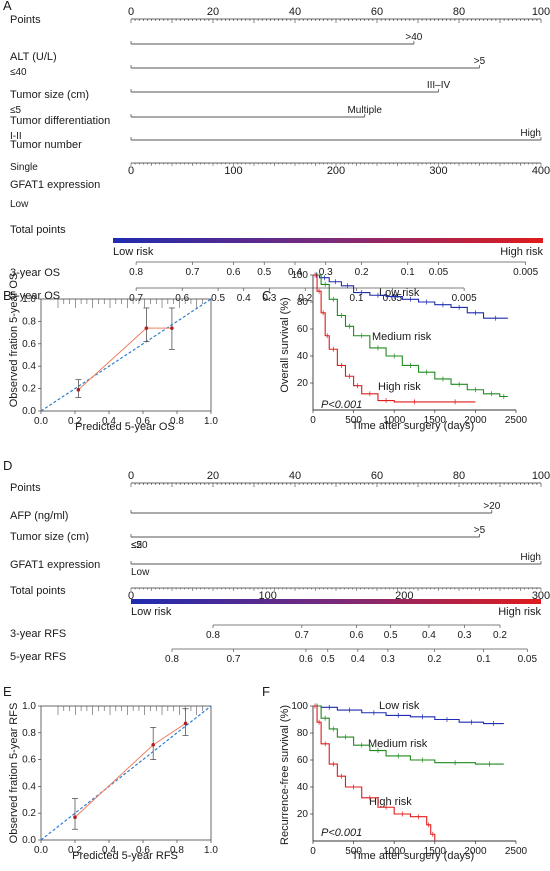  What do you see at coordinates (541, 12) in the screenshot?
I see `points-tick-label: 100` at bounding box center [541, 12].